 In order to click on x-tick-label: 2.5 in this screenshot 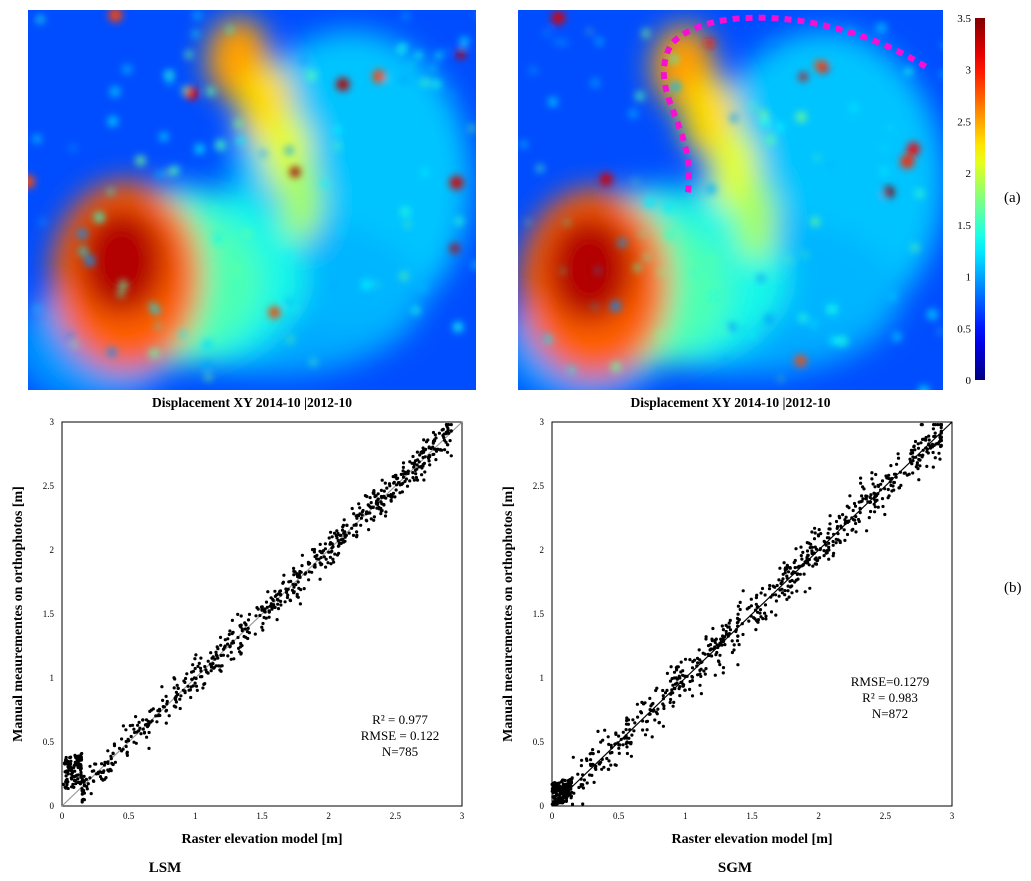, I will do `click(886, 816)`.